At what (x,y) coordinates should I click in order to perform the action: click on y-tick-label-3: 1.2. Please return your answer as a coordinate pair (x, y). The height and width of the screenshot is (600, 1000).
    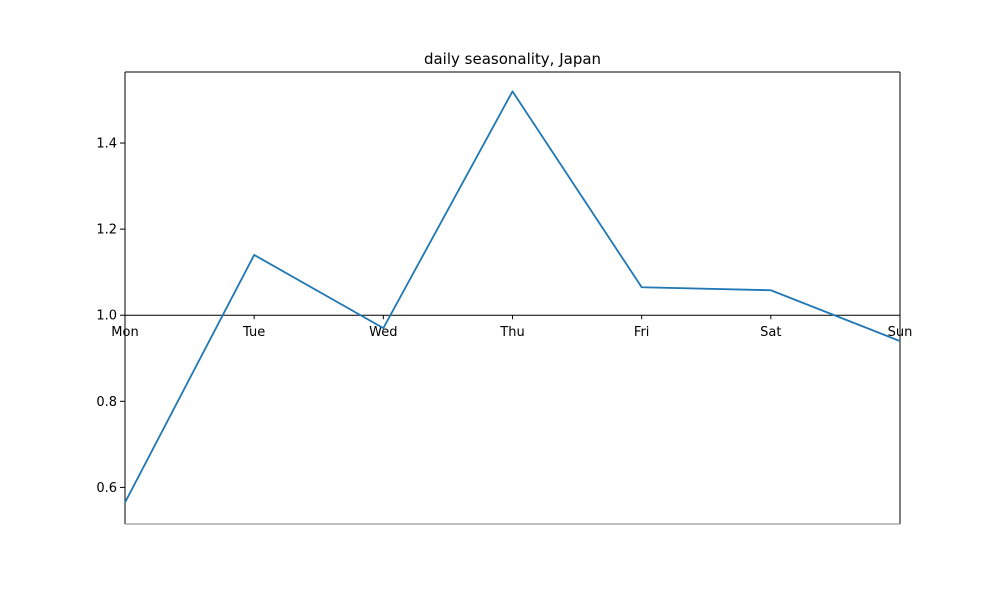
    Looking at the image, I should click on (106, 230).